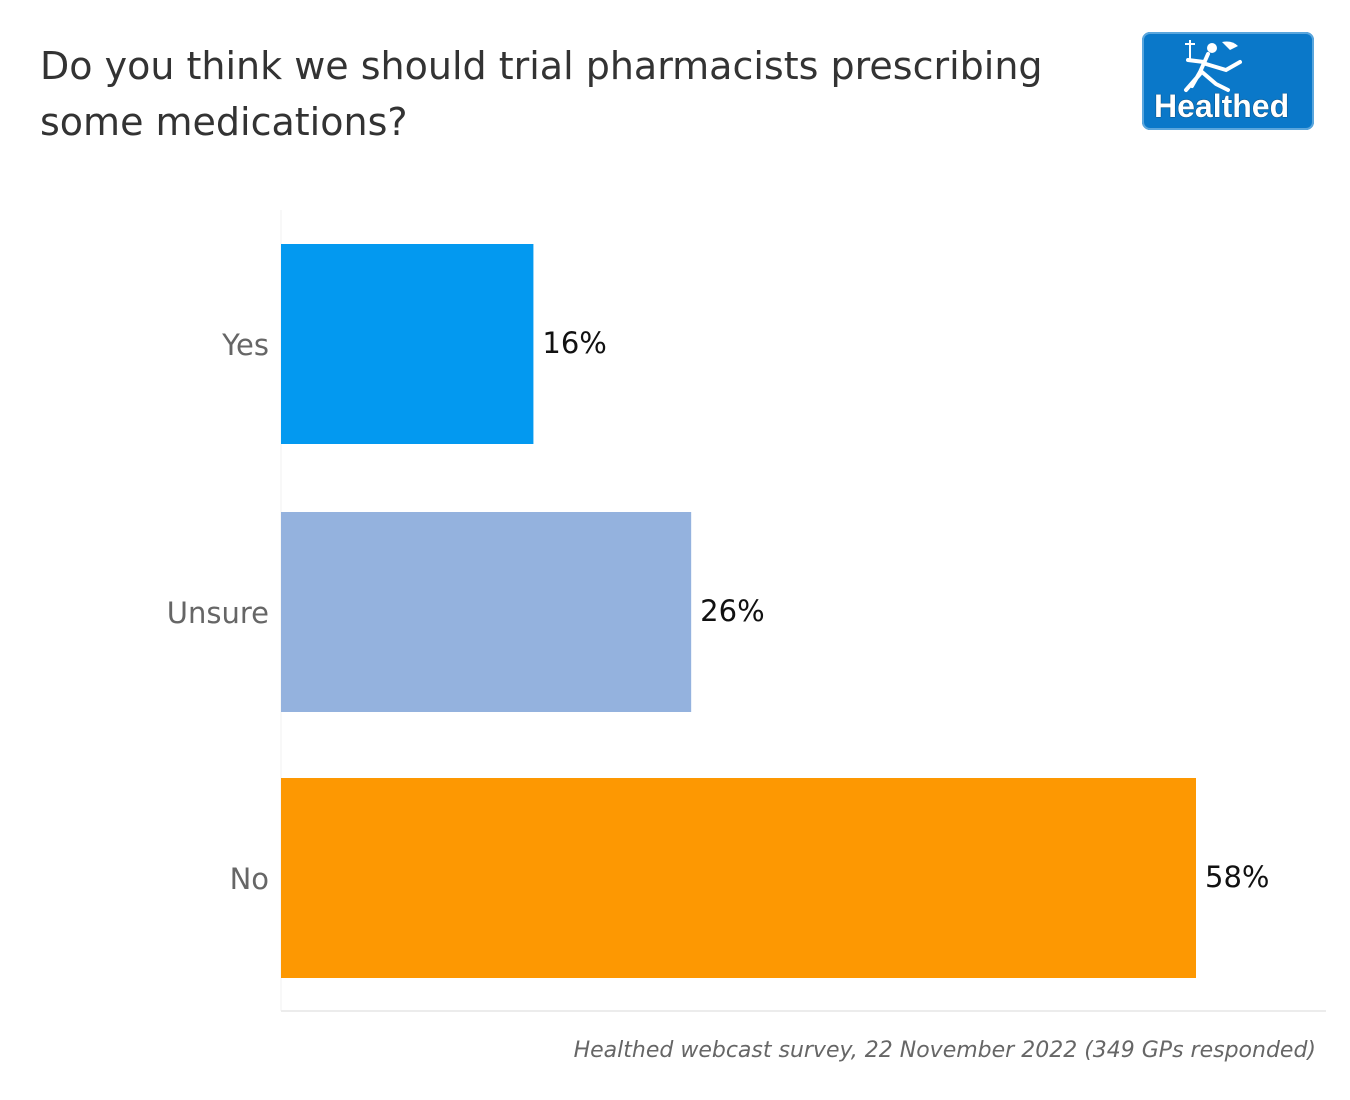 The width and height of the screenshot is (1350, 1100). What do you see at coordinates (218, 613) in the screenshot?
I see `category-label-unsure: Unsure` at bounding box center [218, 613].